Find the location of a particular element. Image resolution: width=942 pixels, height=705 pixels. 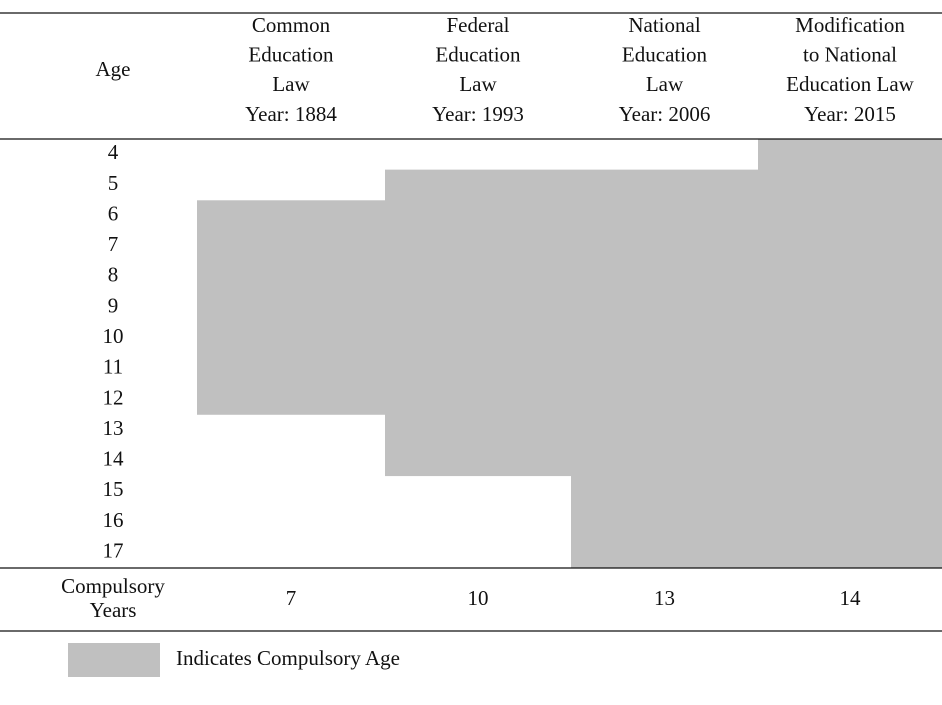

compulsory-years: 7 is located at coordinates (291, 598).